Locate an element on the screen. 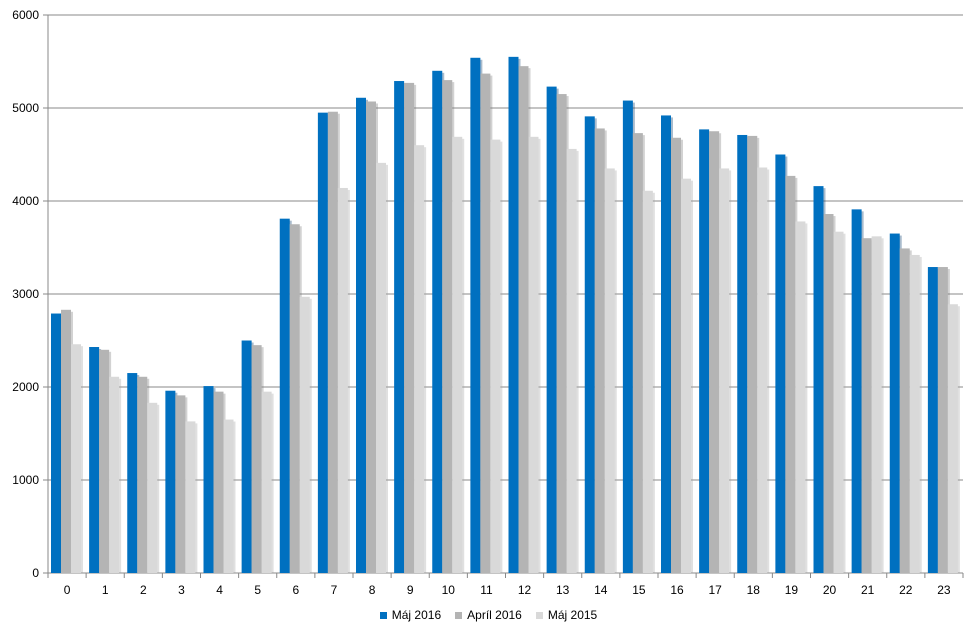 The width and height of the screenshot is (977, 638). x-tick-label: 8 is located at coordinates (372, 590).